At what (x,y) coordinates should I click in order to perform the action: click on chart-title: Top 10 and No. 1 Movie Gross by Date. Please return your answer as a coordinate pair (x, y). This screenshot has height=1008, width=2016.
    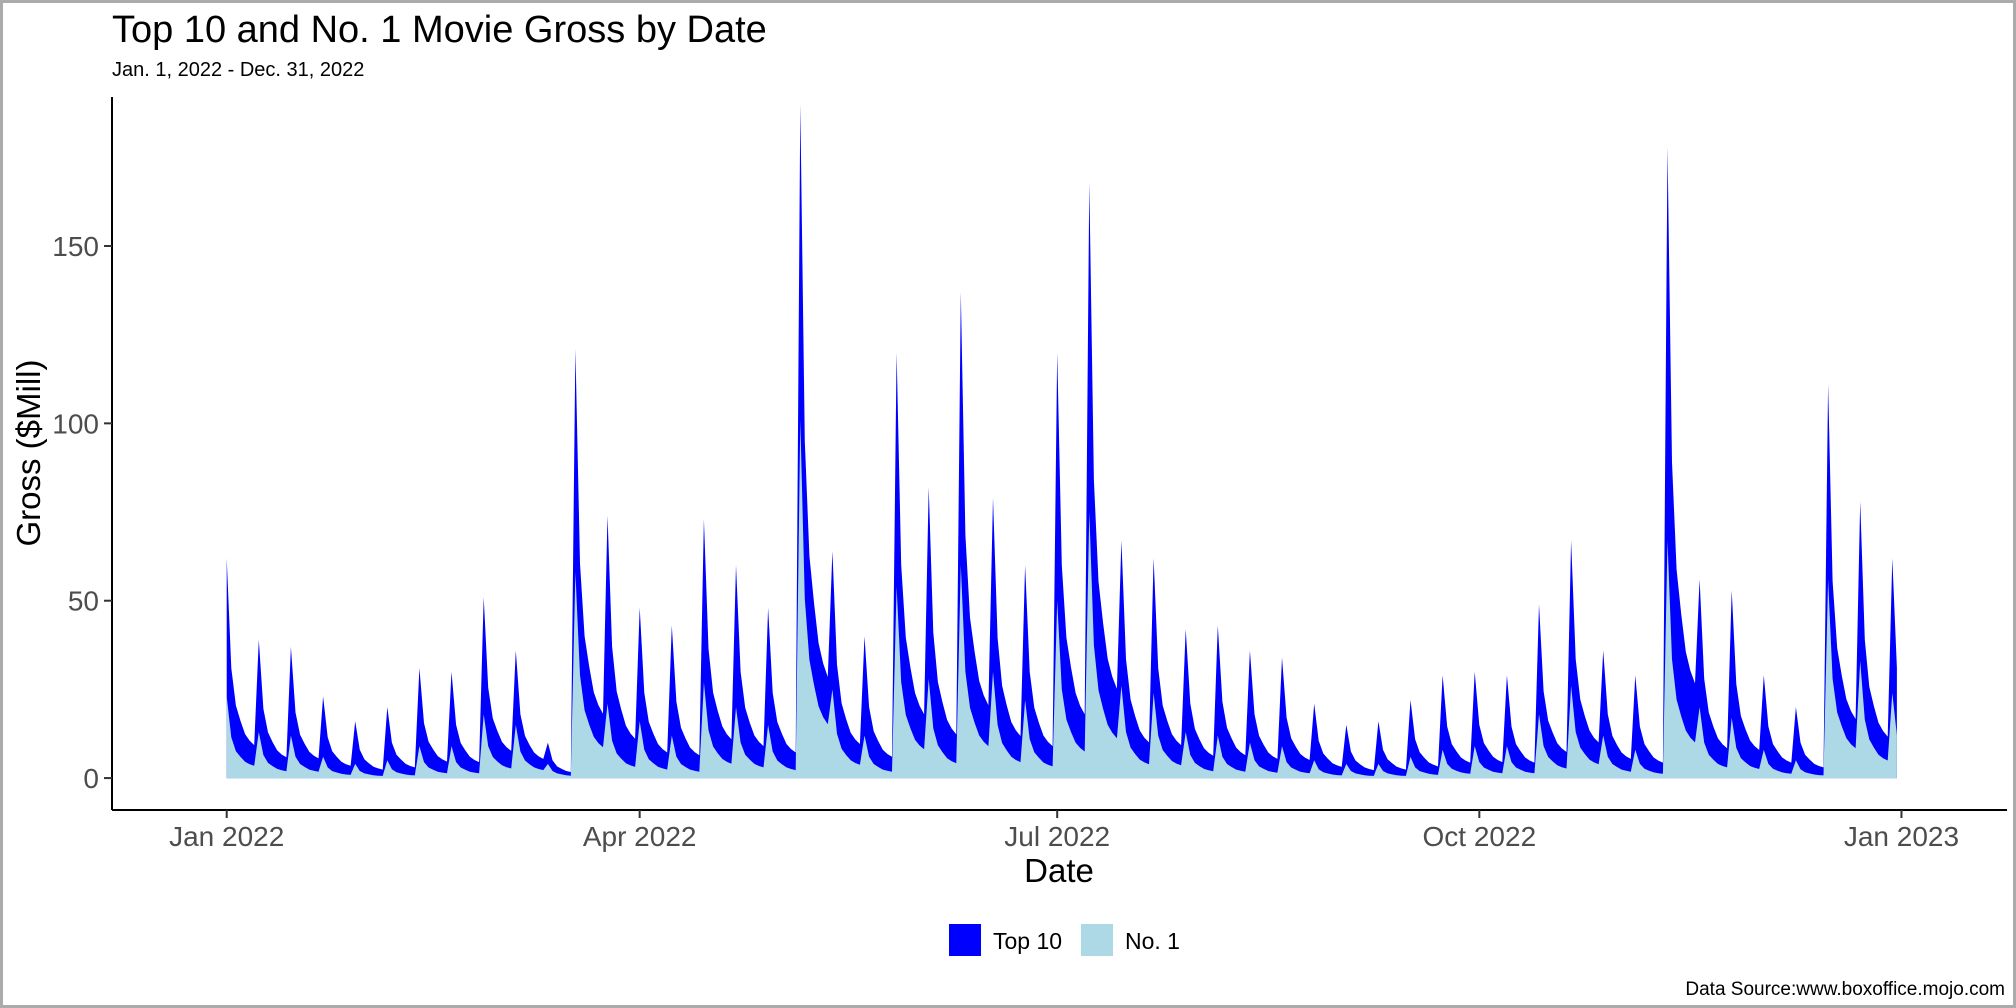
    Looking at the image, I should click on (439, 30).